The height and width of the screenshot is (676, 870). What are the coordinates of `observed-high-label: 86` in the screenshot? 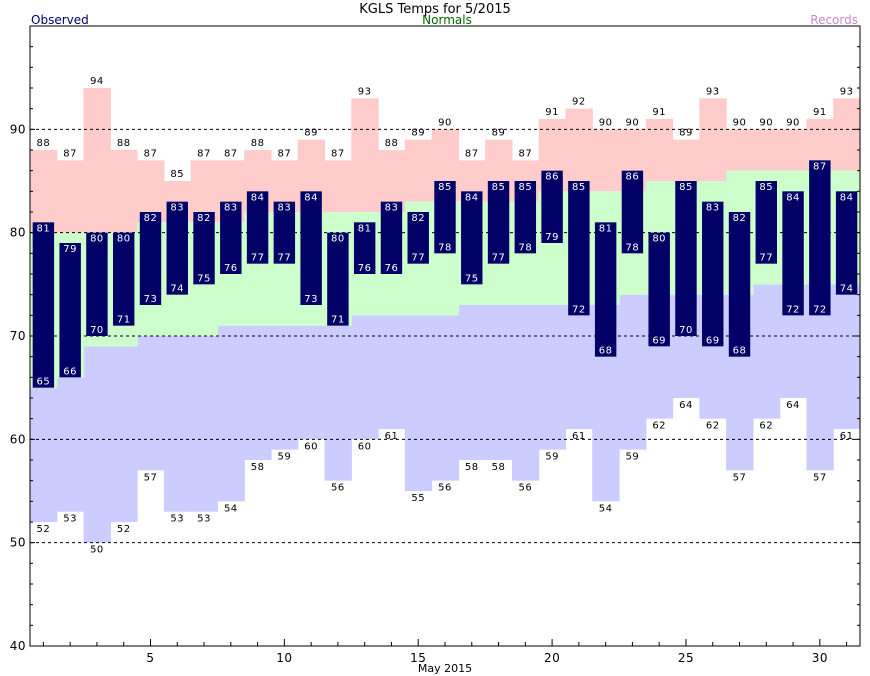 It's located at (633, 177).